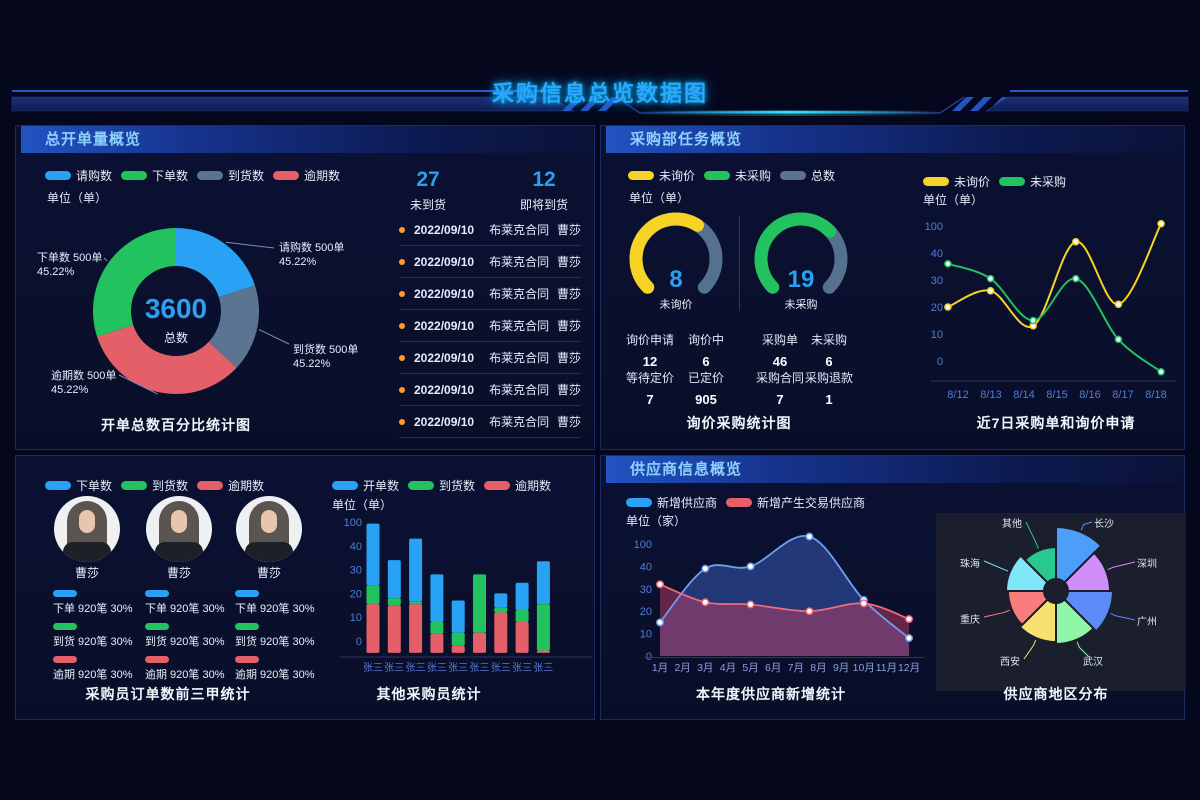 Image resolution: width=1200 pixels, height=800 pixels. Describe the element at coordinates (568, 326) in the screenshot. I see `order-person: 曹莎` at that location.